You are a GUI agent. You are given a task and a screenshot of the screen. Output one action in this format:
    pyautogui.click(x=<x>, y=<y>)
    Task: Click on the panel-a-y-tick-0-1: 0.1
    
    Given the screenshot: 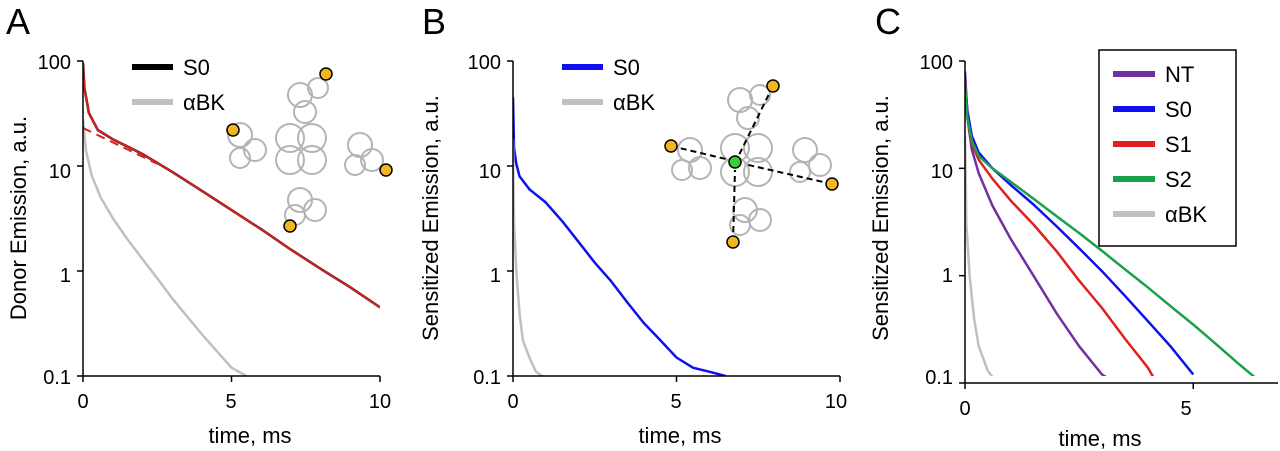 What is the action you would take?
    pyautogui.click(x=57, y=378)
    